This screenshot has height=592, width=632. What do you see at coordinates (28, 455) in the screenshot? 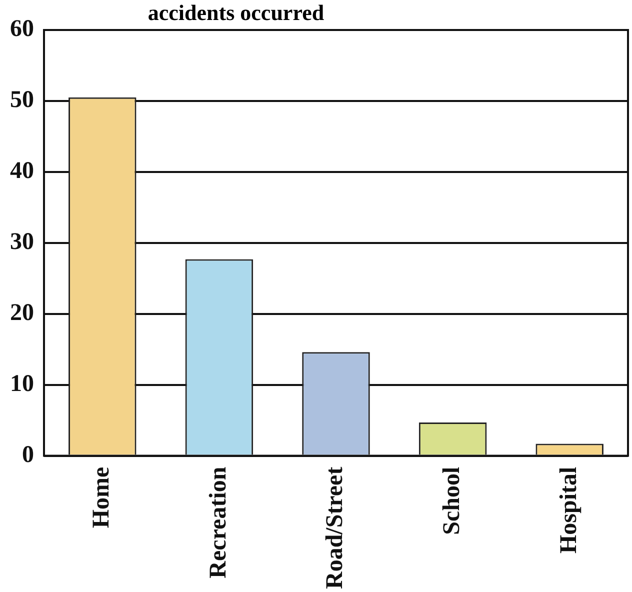
I see `y-tick-label: 0` at bounding box center [28, 455].